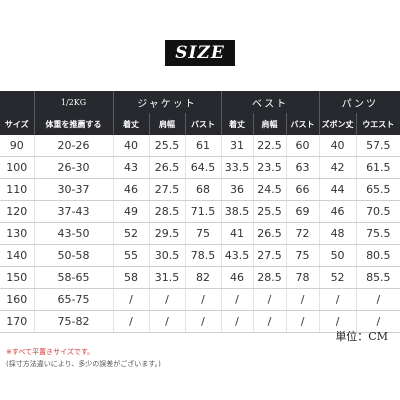 The image size is (400, 400). Describe the element at coordinates (203, 189) in the screenshot. I see `table-cell: 68` at that location.